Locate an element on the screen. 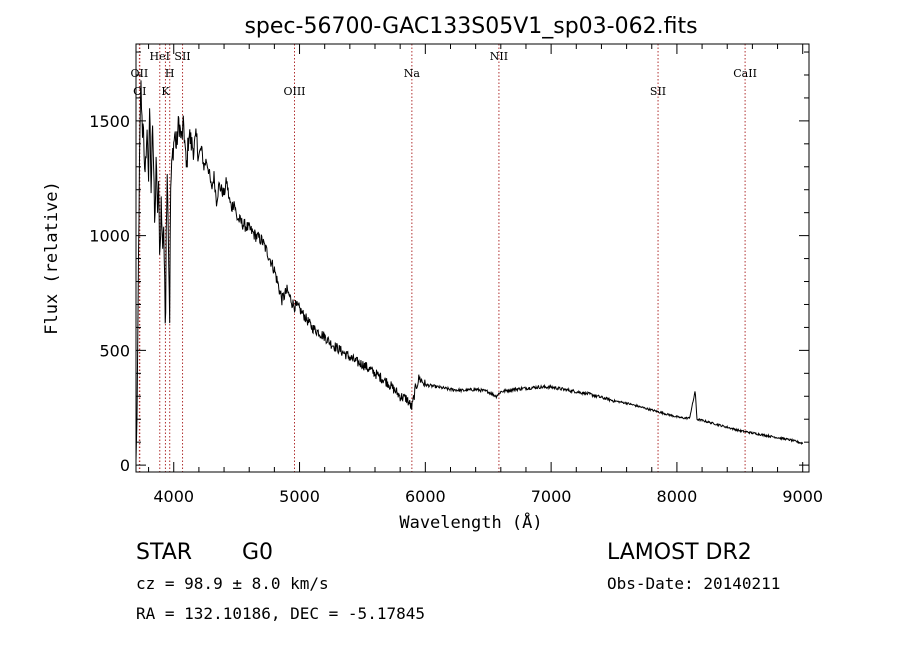  spectral-line-label: HeI is located at coordinates (160, 56).